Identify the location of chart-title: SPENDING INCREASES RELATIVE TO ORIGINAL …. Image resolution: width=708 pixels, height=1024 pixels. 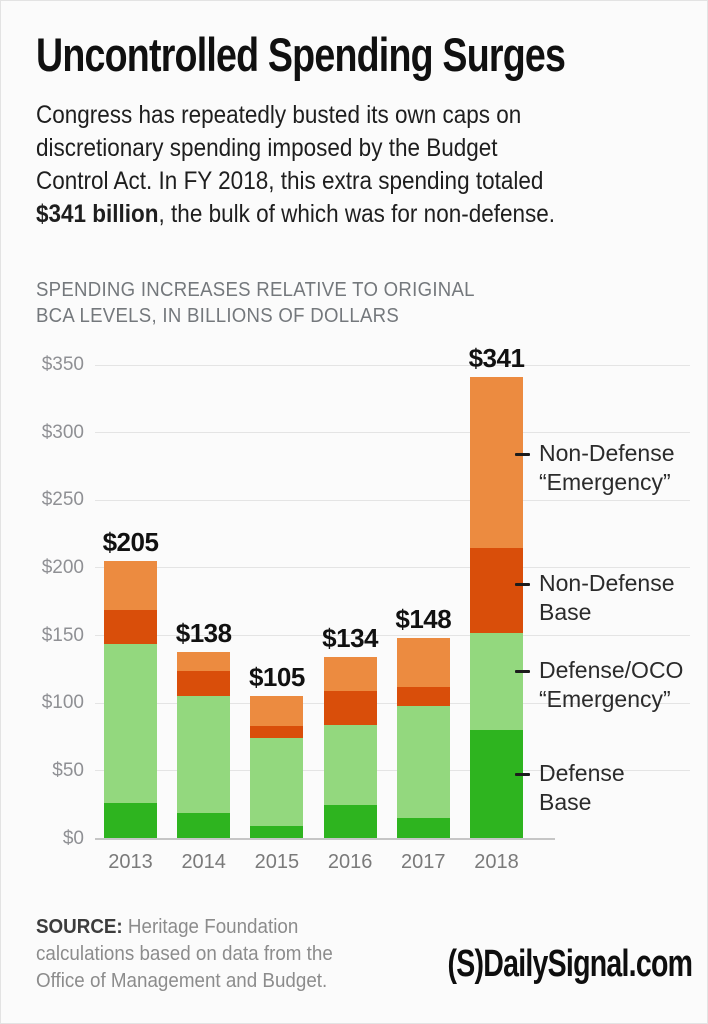
(272, 303).